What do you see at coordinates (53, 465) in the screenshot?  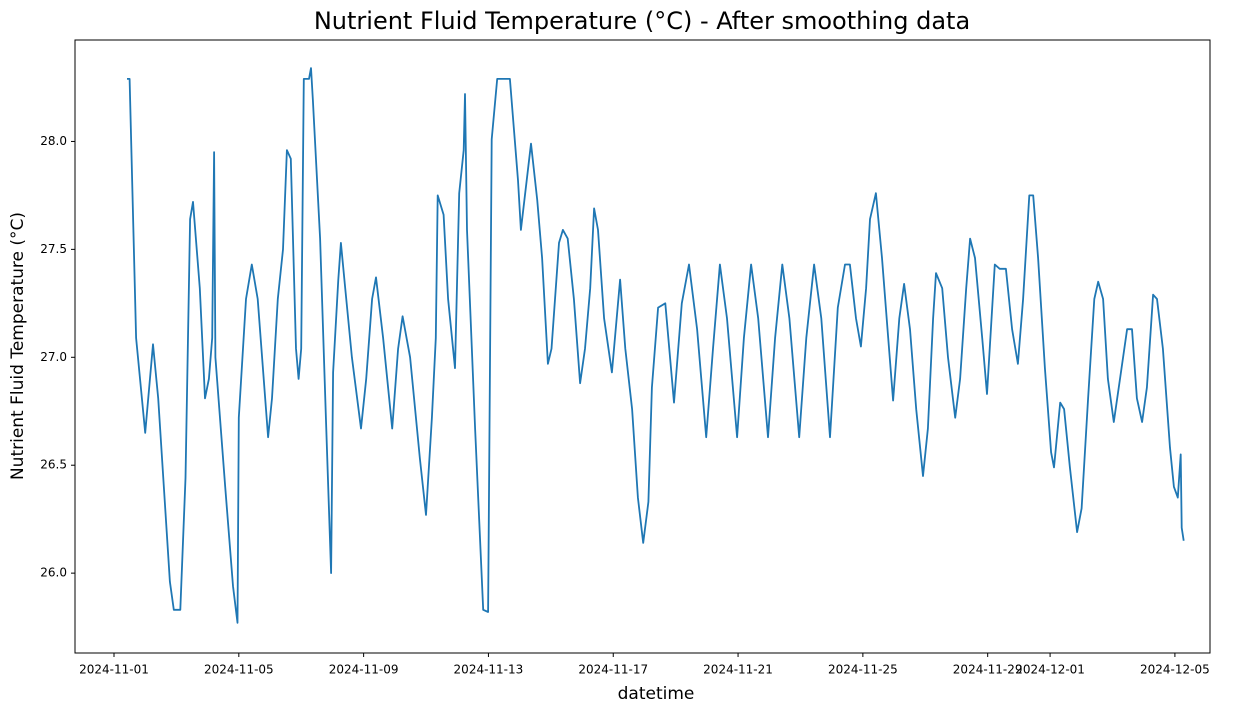 I see `y-tick-label: 26.5` at bounding box center [53, 465].